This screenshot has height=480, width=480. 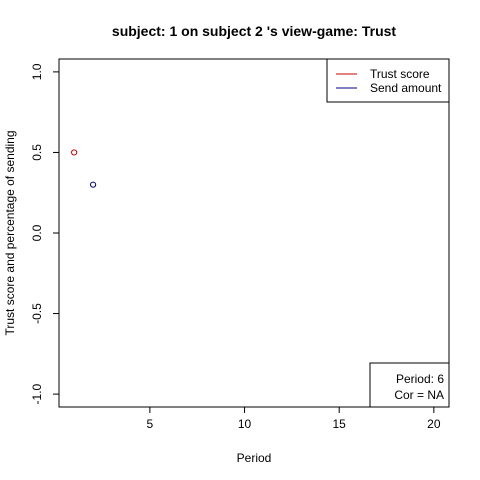 What do you see at coordinates (37, 313) in the screenshot?
I see `y-tick-label: -0.5` at bounding box center [37, 313].